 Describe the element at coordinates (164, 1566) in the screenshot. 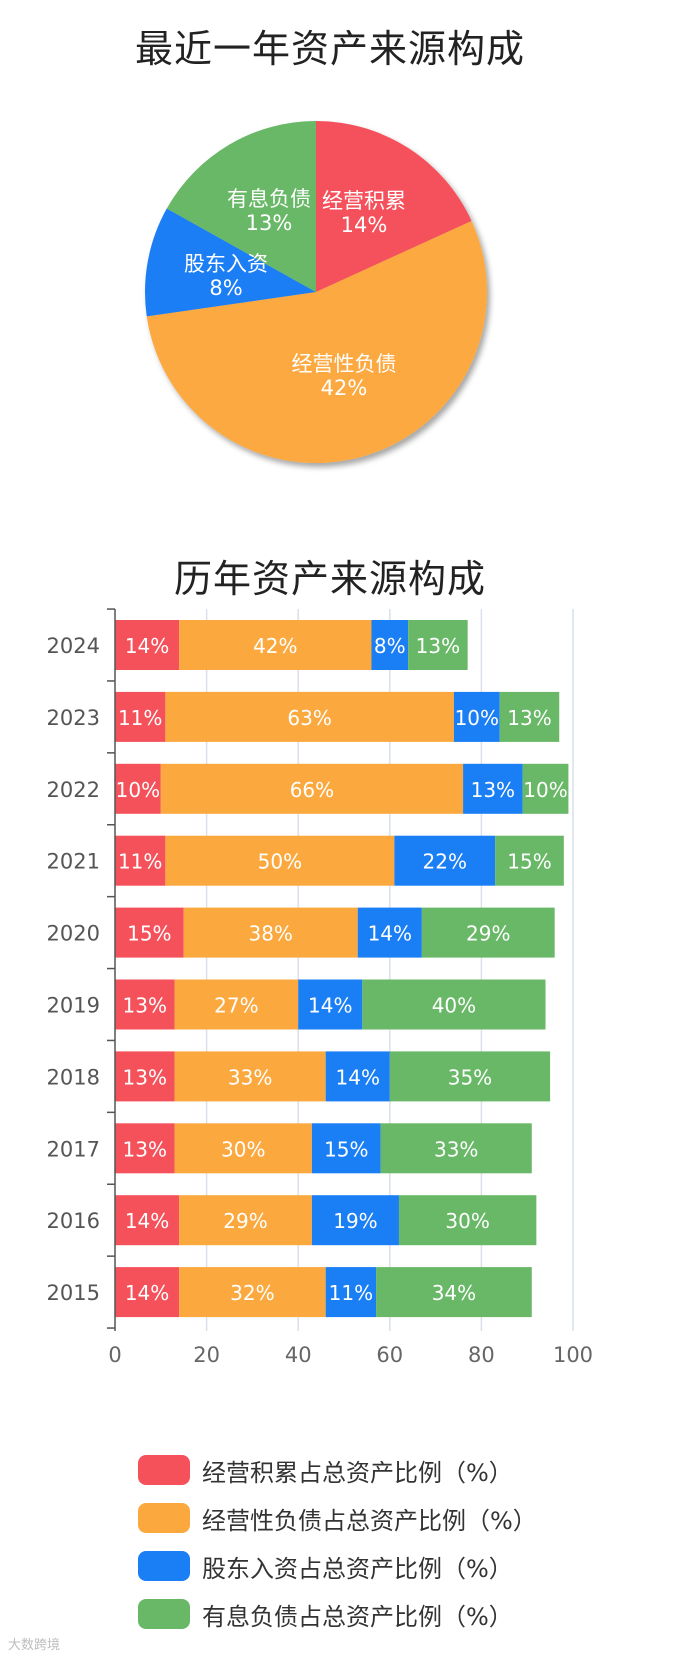

I see `legend-swatch-shareholder` at that location.